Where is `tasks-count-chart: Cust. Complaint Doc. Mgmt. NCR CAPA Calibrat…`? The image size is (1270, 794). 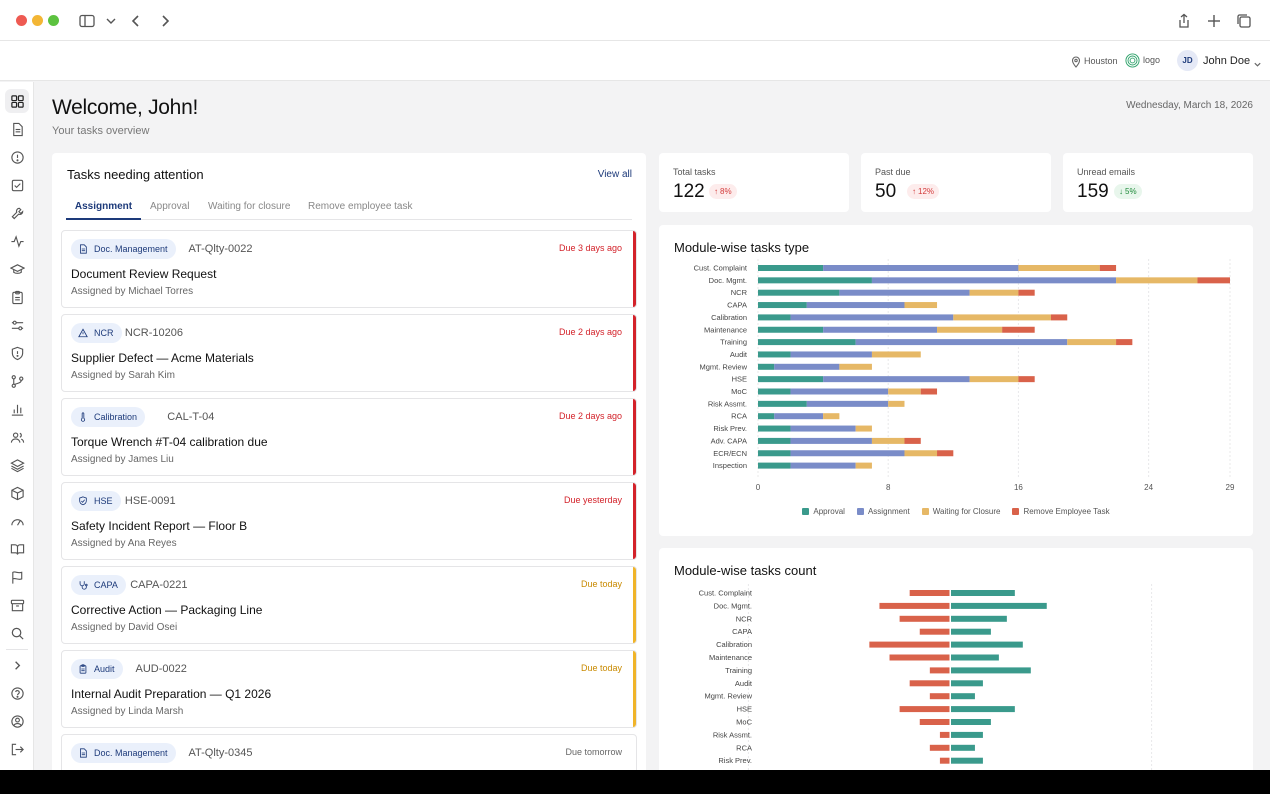 tasks-count-chart: Cust. Complaint Doc. Mgmt. NCR CAPA Calibrat… is located at coordinates (926, 677).